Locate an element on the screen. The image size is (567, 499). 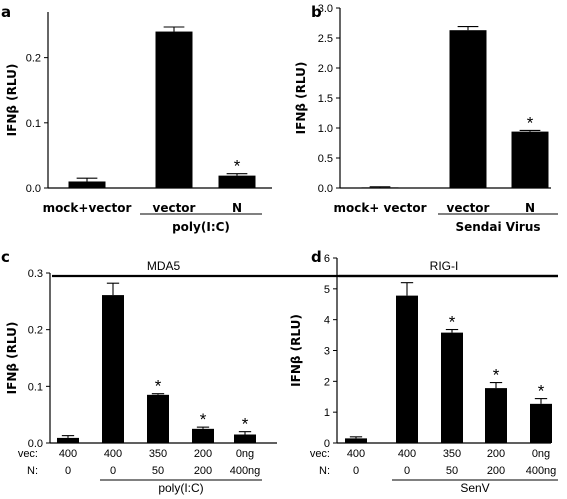
y-tick-label: 1.5 is located at coordinates (325, 99).